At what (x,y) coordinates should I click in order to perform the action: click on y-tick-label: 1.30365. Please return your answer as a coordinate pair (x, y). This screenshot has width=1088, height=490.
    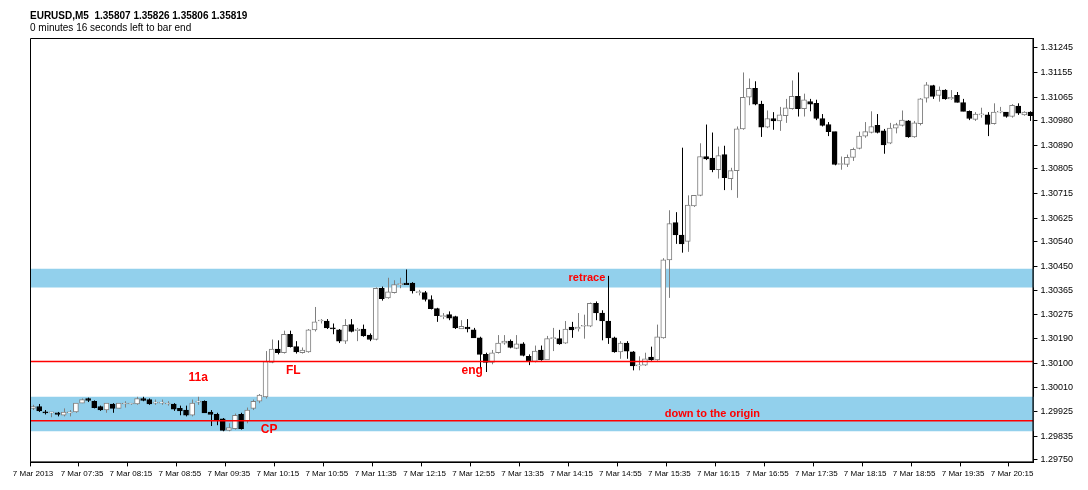
    Looking at the image, I should click on (1057, 289).